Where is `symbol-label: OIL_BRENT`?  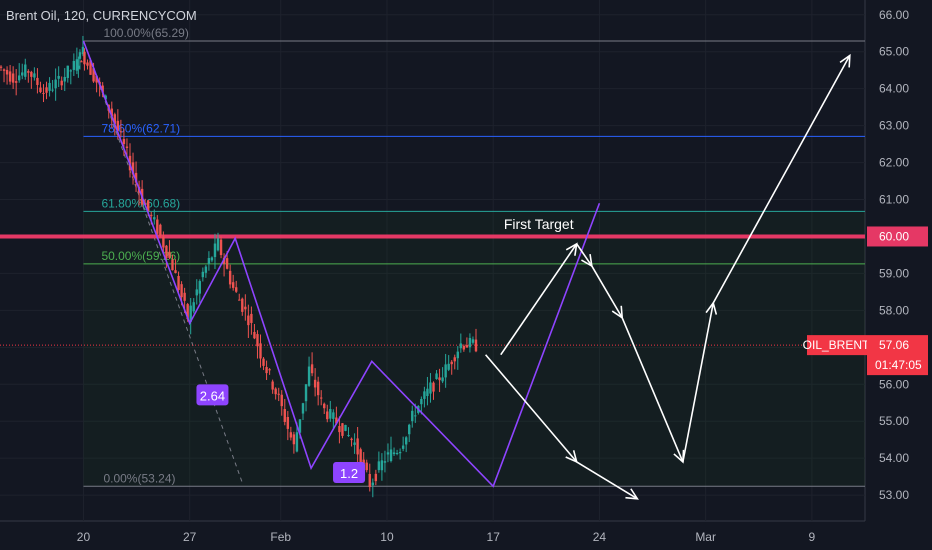
symbol-label: OIL_BRENT is located at coordinates (836, 345).